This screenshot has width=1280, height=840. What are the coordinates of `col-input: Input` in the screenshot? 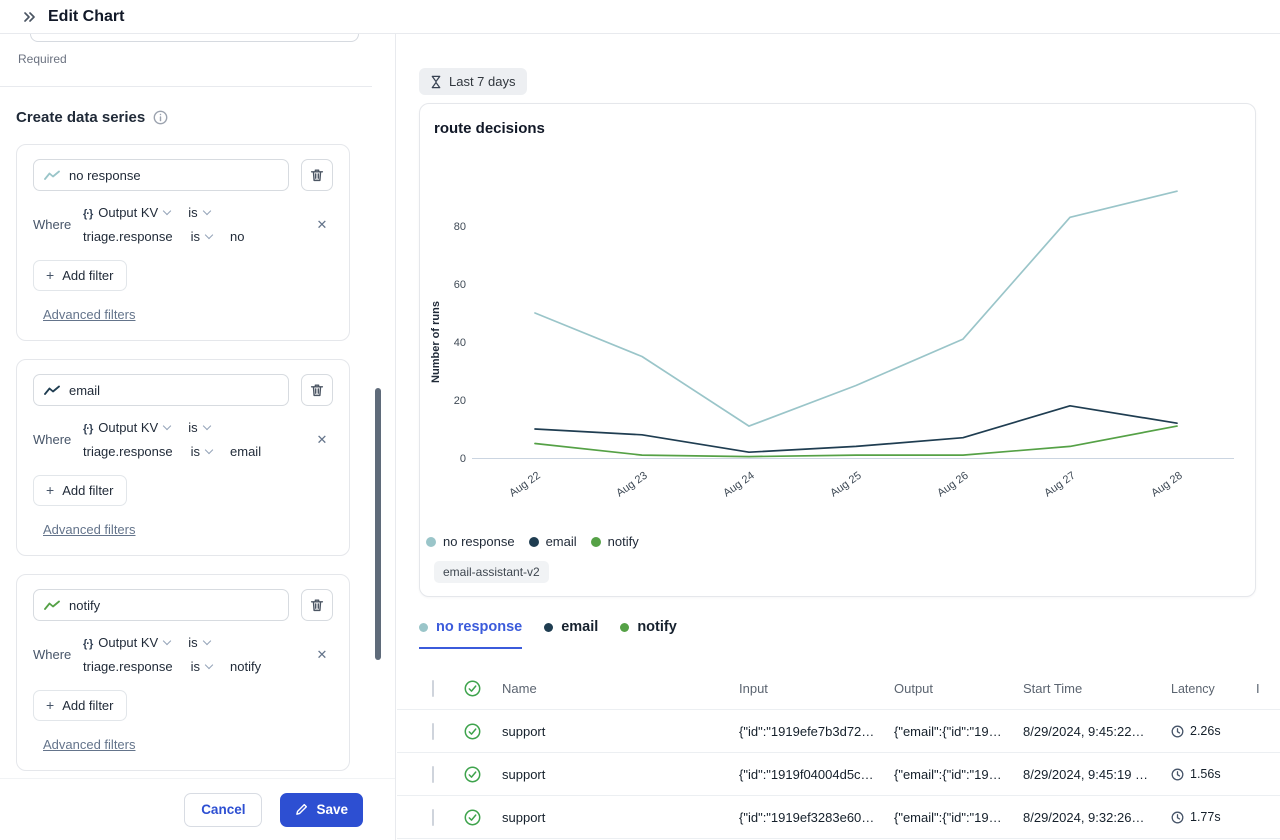 It's located at (753, 688).